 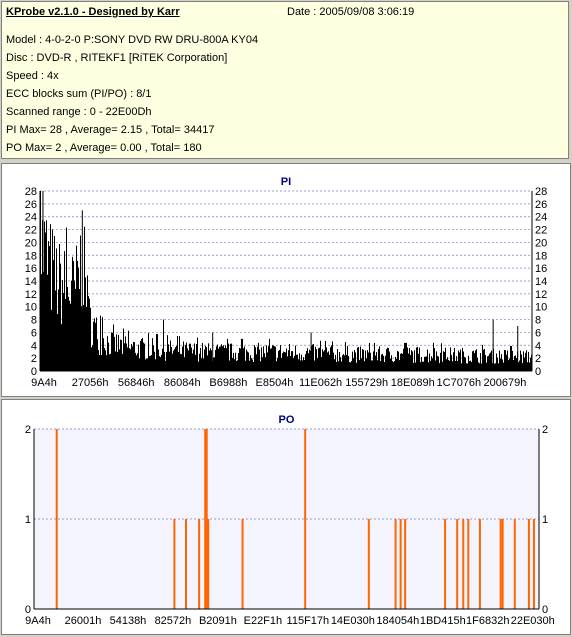 What do you see at coordinates (287, 420) in the screenshot?
I see `chart-title: PO` at bounding box center [287, 420].